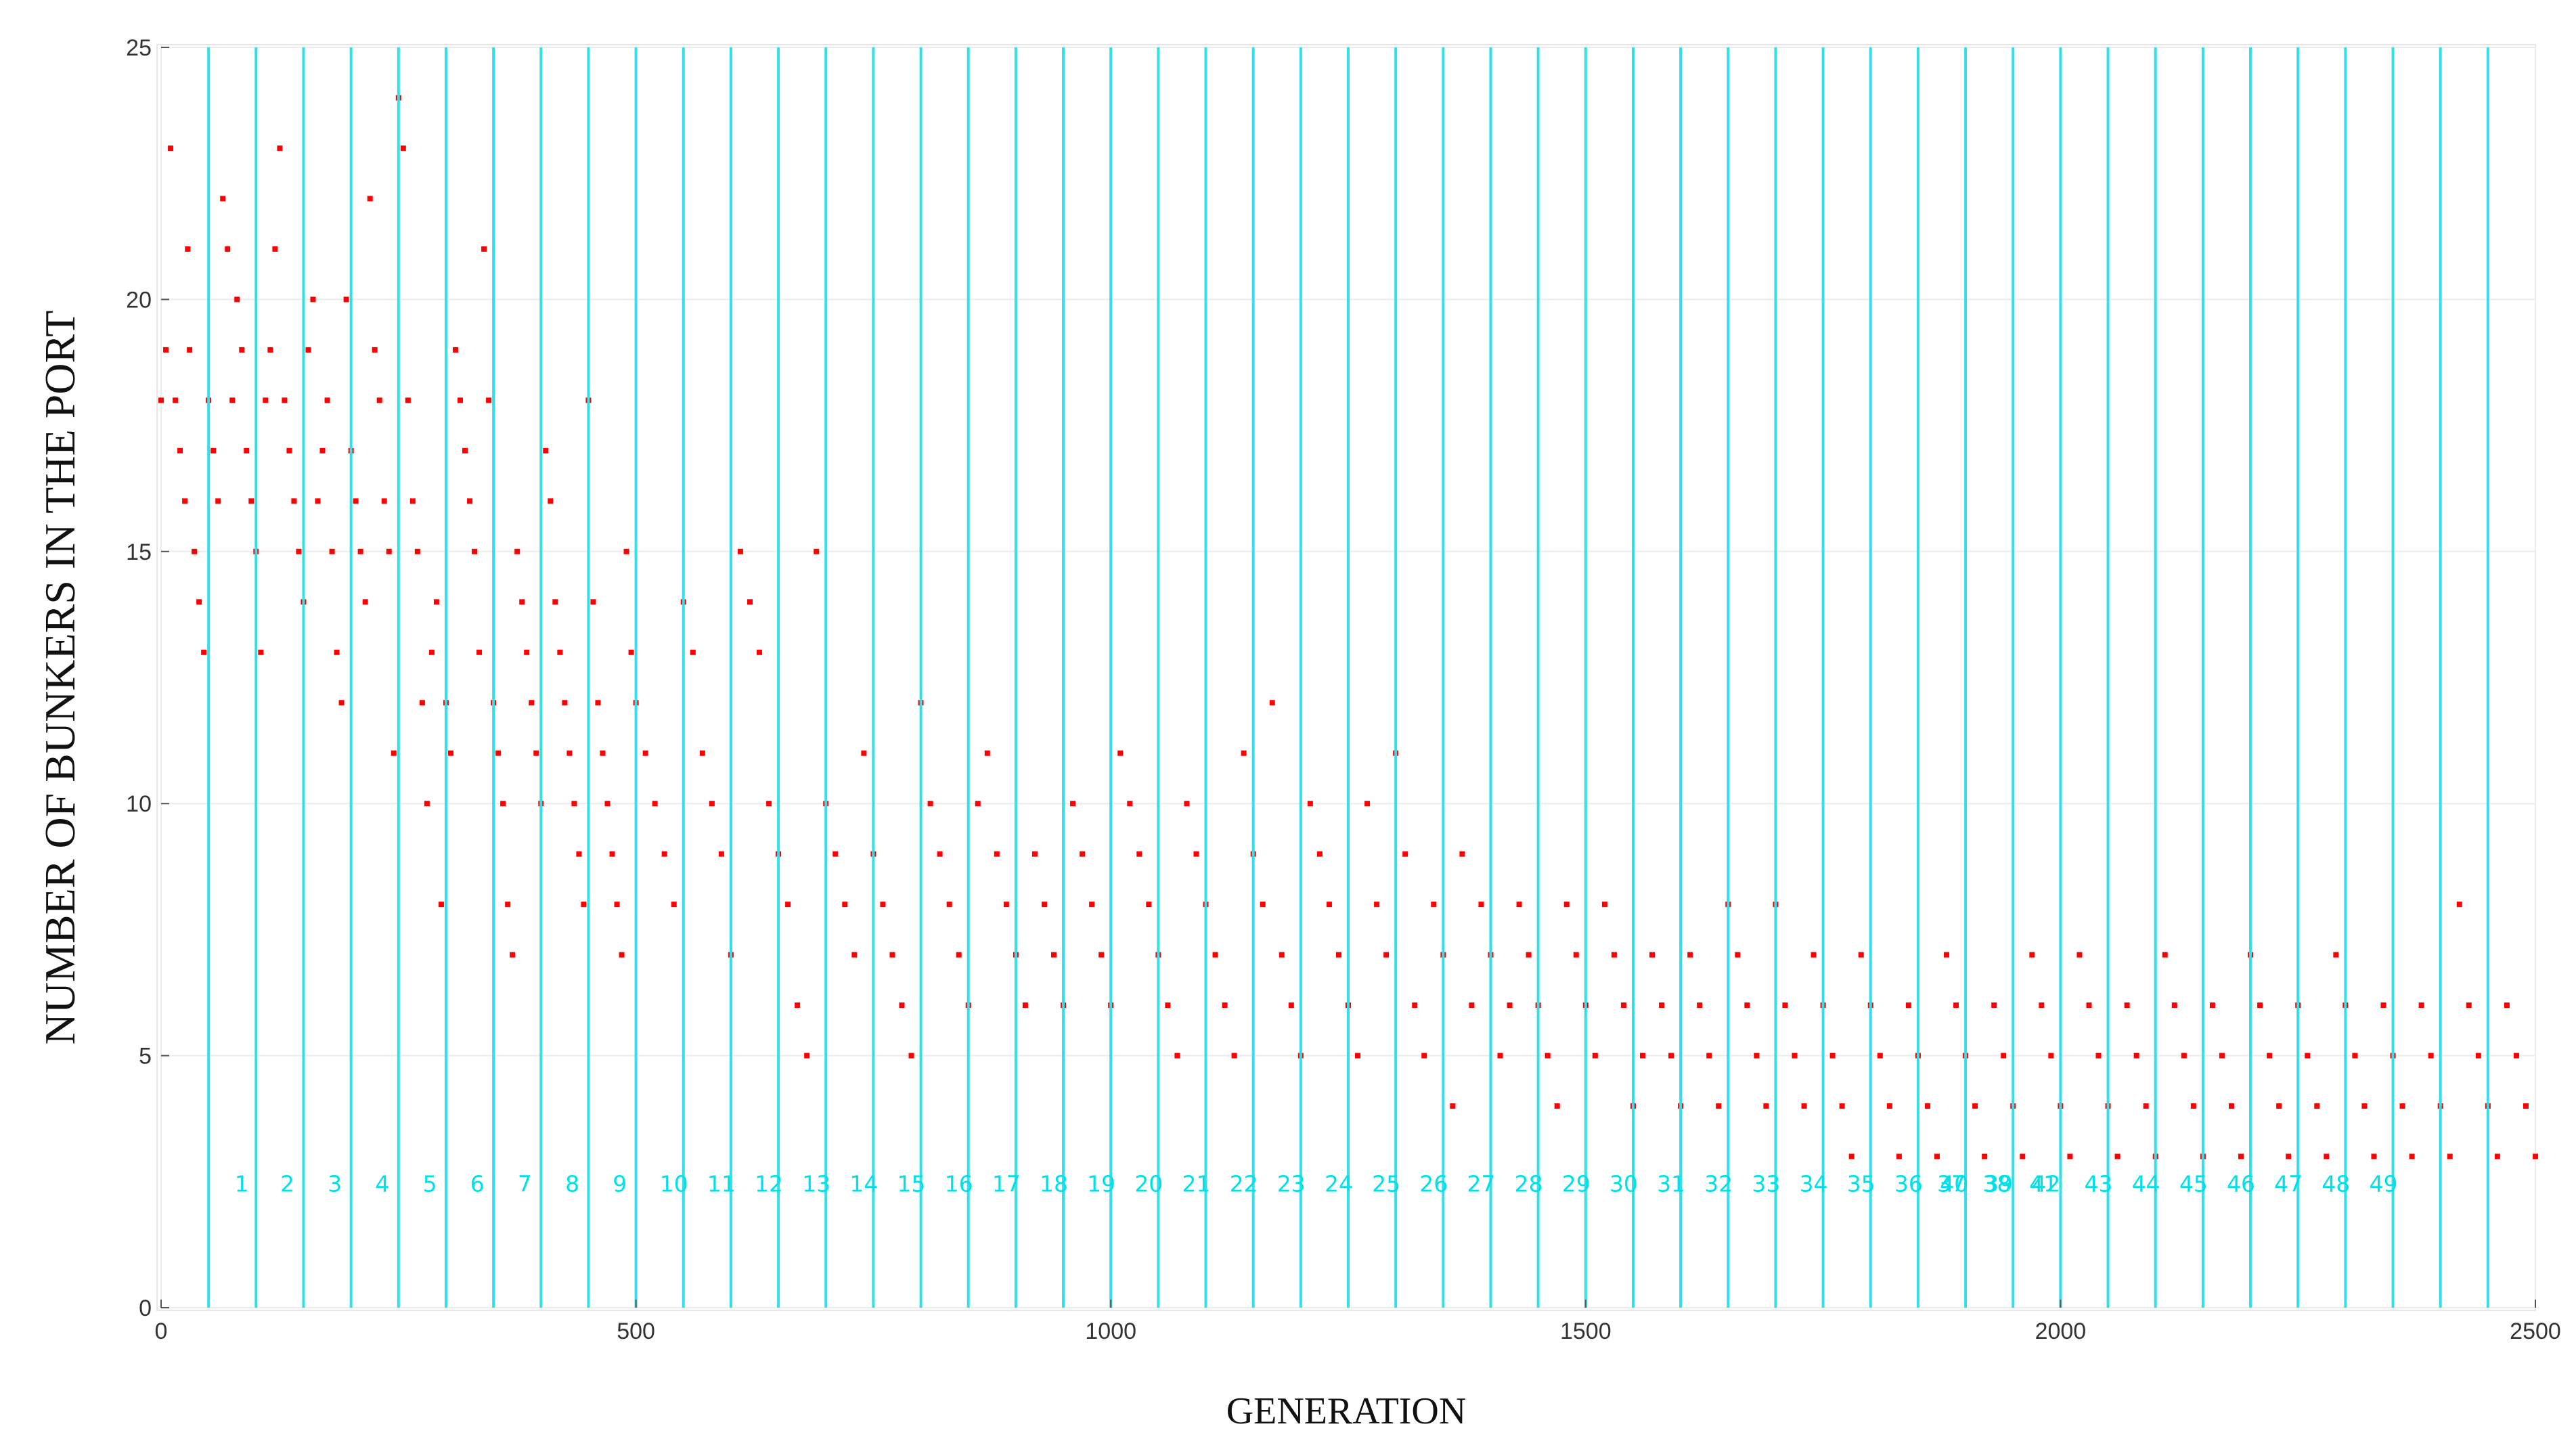 The height and width of the screenshot is (1439, 2576). I want to click on segment-label-32: 32, so click(1718, 1184).